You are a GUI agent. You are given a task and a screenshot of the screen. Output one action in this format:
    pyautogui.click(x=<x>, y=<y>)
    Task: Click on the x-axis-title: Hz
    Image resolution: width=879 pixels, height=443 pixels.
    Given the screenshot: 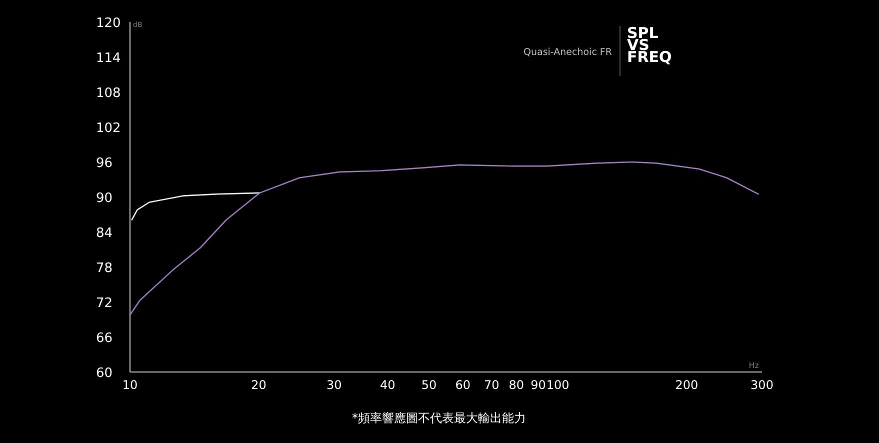 What is the action you would take?
    pyautogui.click(x=753, y=365)
    